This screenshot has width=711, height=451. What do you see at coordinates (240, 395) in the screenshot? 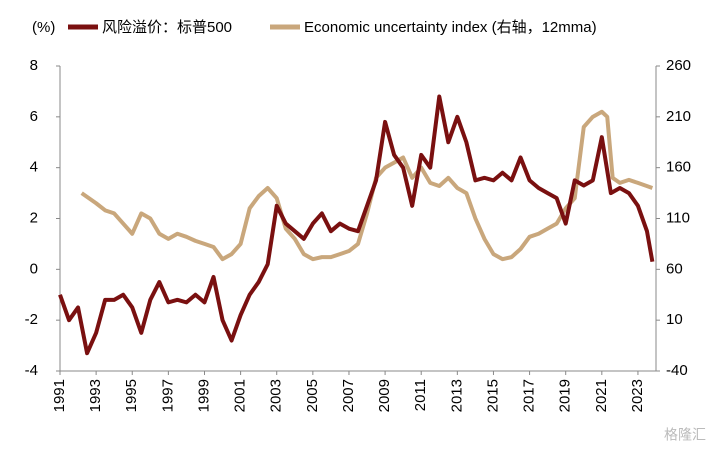
I see `x-tick-label: 2001` at bounding box center [240, 395].